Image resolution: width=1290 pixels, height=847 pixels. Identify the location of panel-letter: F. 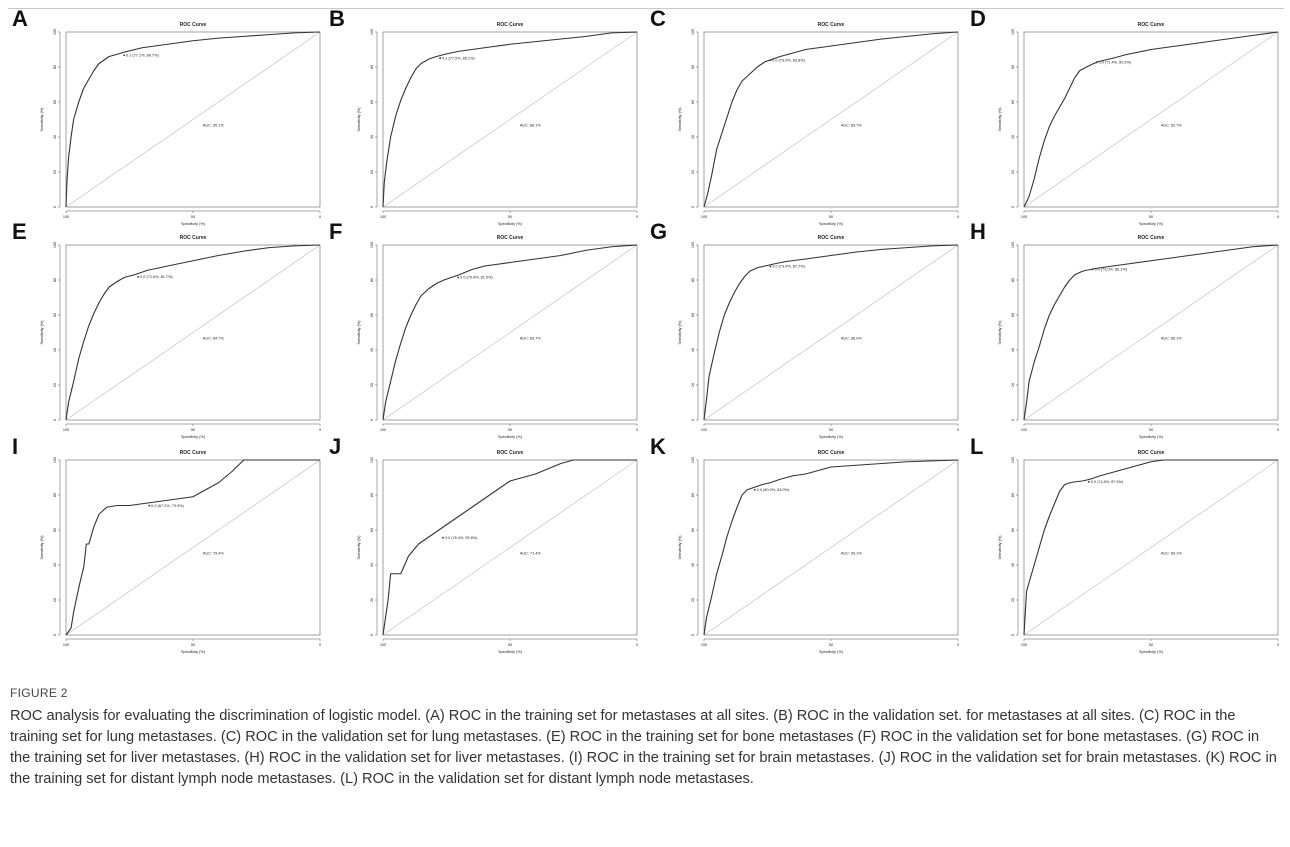
(336, 231).